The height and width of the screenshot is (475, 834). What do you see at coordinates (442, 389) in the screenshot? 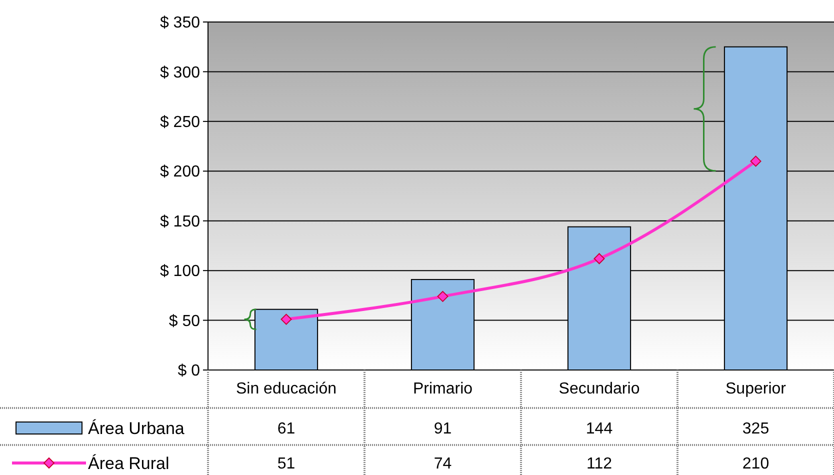
I see `x-tick-label: Primario` at bounding box center [442, 389].